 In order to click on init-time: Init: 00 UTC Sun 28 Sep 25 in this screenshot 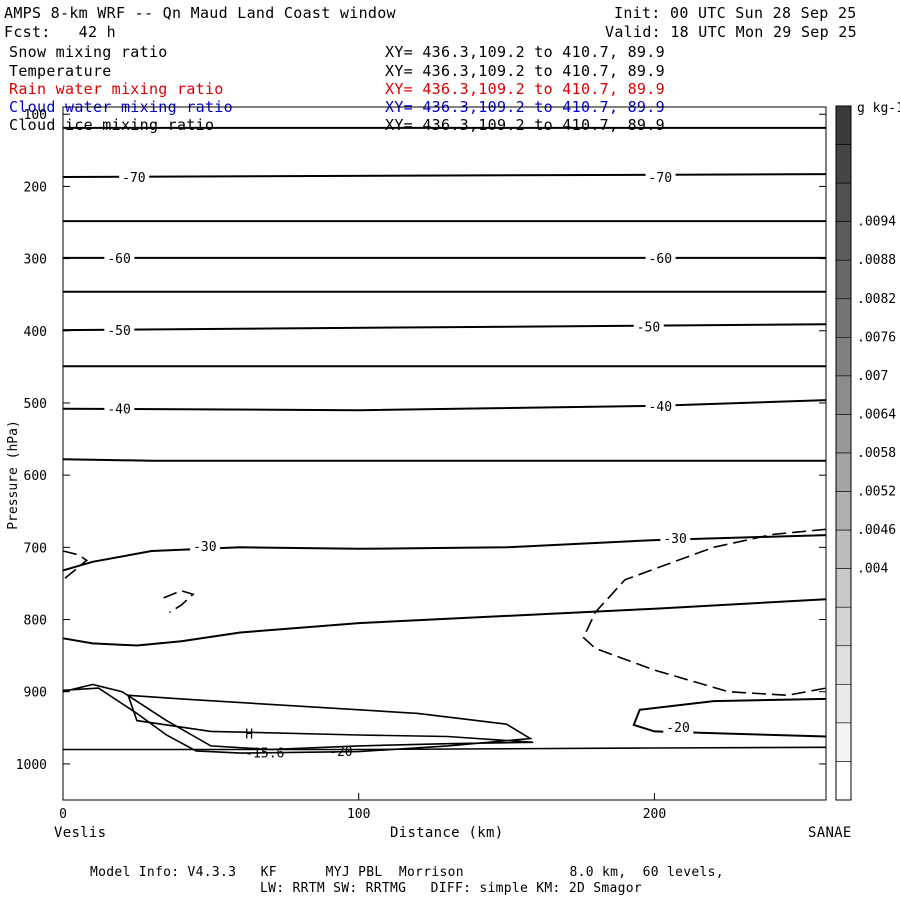, I will do `click(735, 13)`.